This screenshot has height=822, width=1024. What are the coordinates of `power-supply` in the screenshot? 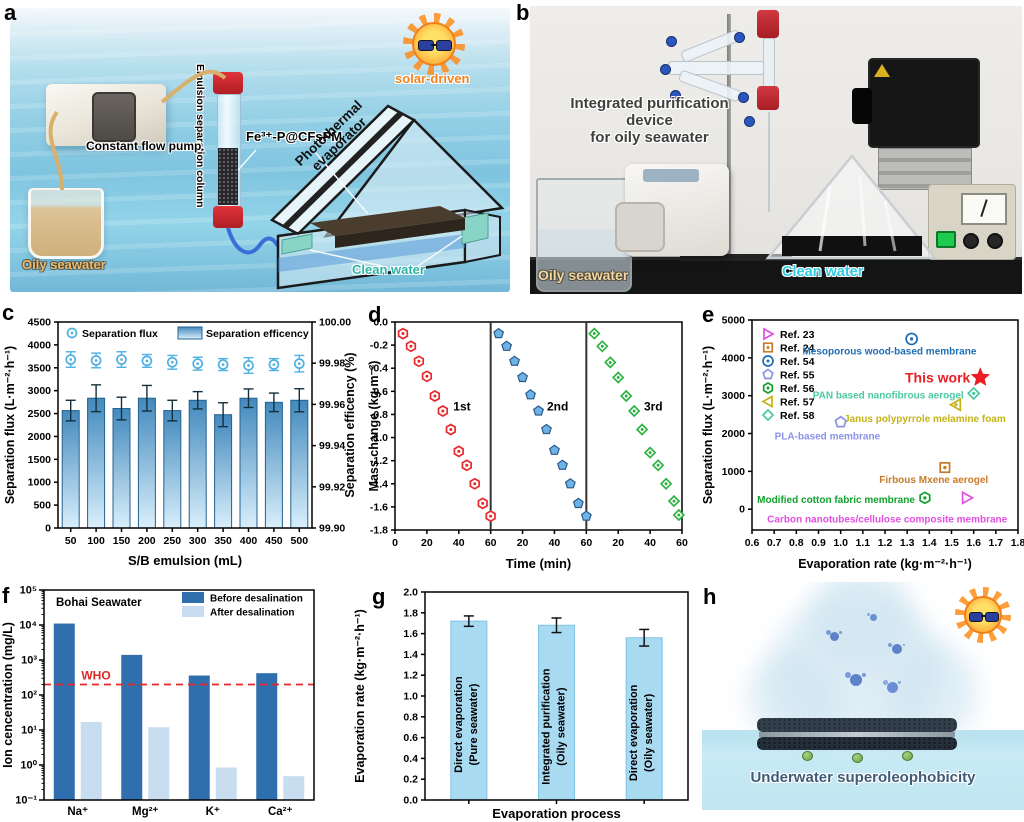 It's located at (972, 222).